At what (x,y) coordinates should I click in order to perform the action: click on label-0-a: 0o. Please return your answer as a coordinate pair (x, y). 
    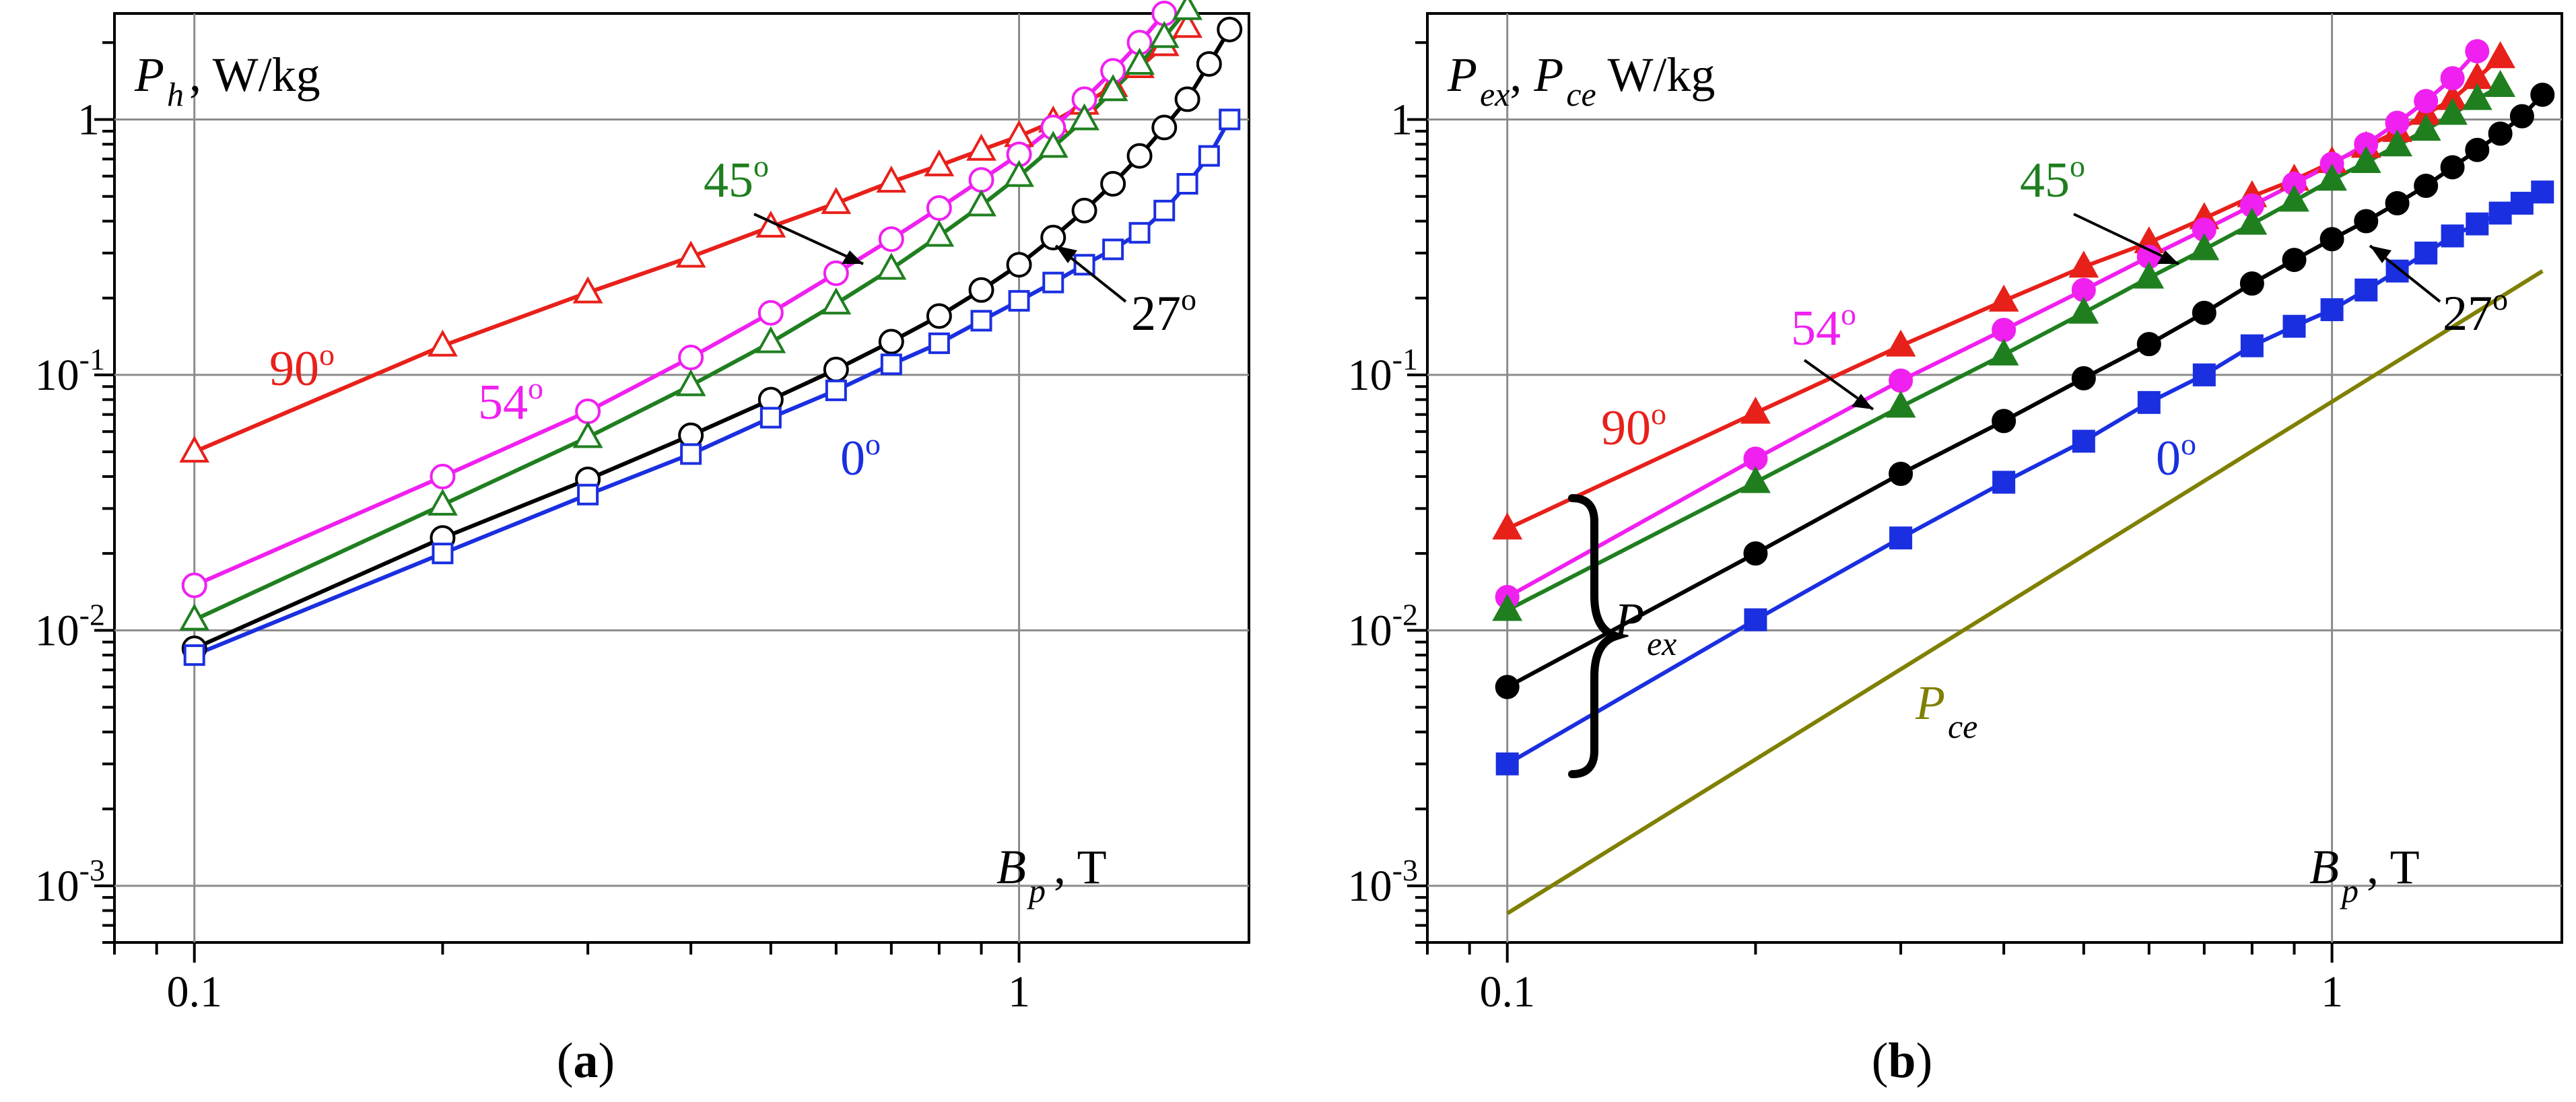
    Looking at the image, I should click on (860, 456).